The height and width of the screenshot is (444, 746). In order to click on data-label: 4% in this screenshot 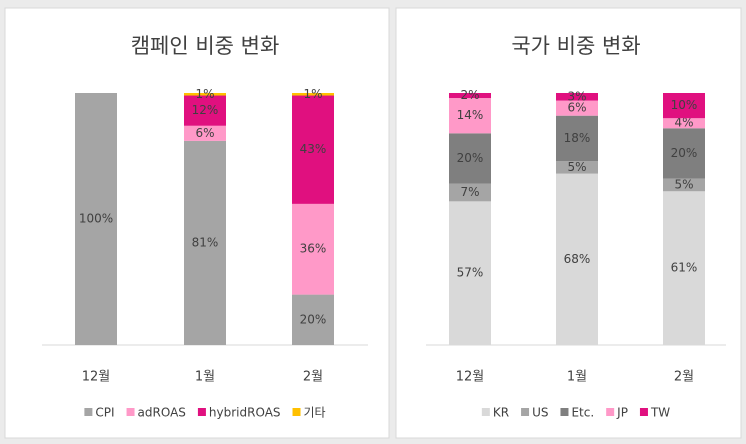, I will do `click(683, 123)`.